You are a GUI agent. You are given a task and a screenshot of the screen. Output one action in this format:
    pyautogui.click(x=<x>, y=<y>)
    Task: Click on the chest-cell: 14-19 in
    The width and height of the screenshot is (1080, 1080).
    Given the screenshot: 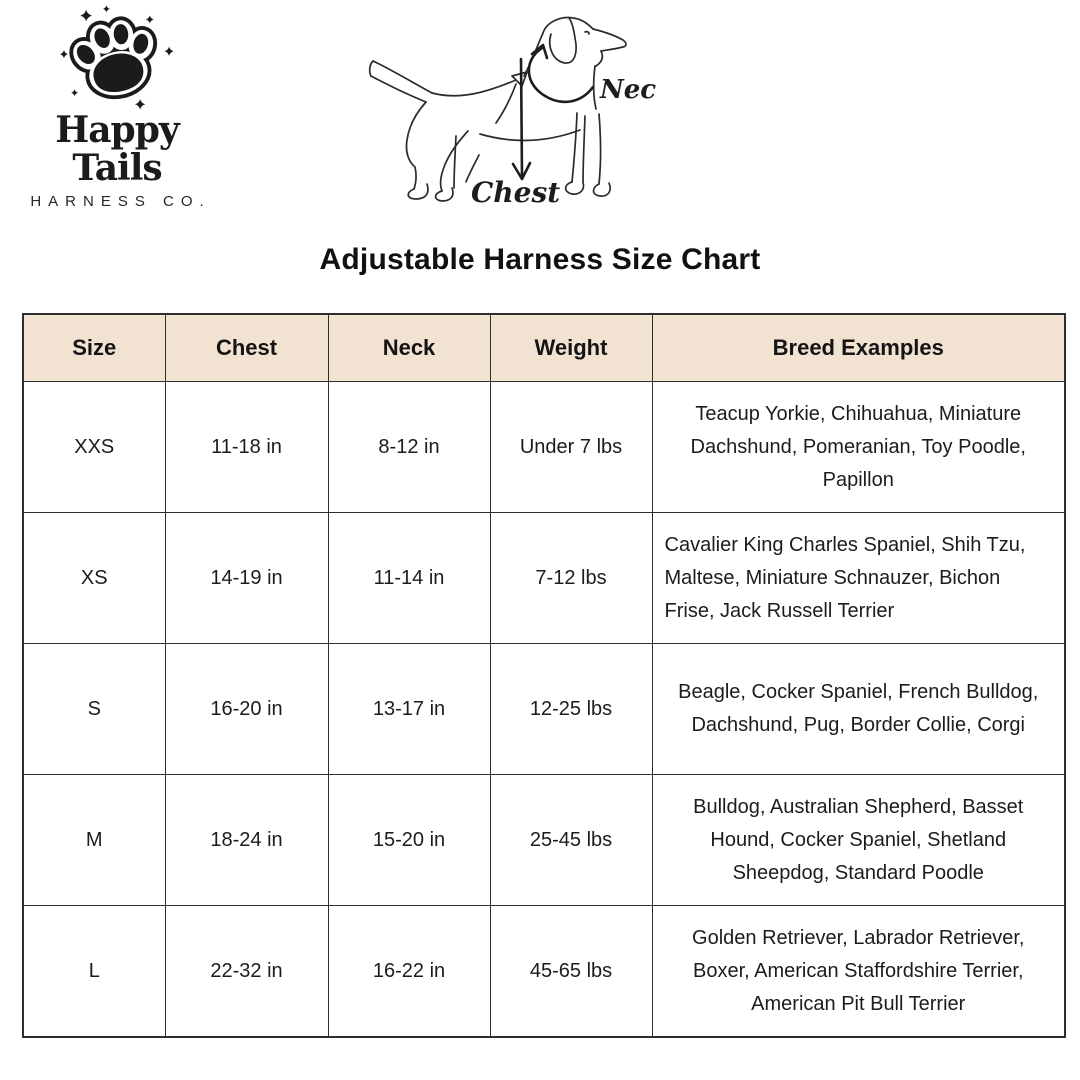 What is the action you would take?
    pyautogui.click(x=246, y=578)
    